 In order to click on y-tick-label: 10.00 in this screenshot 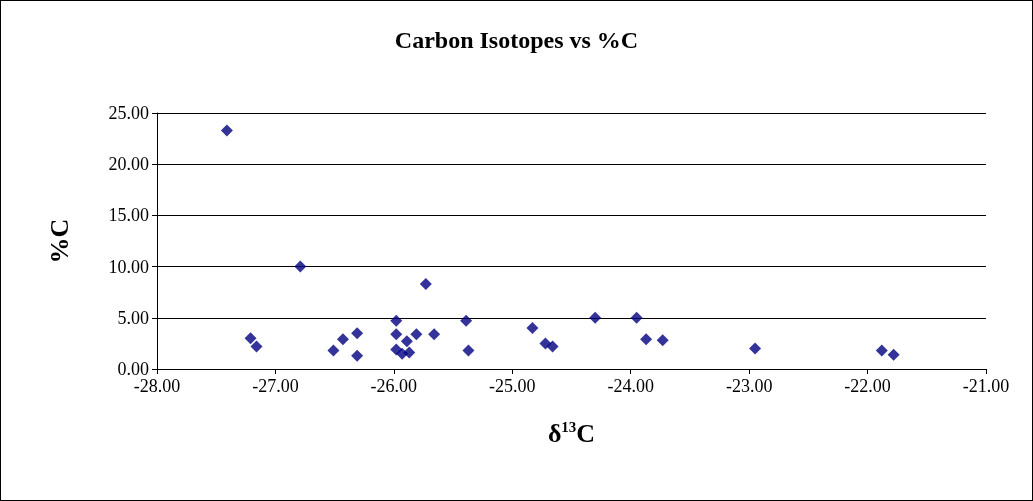, I will do `click(128, 266)`.